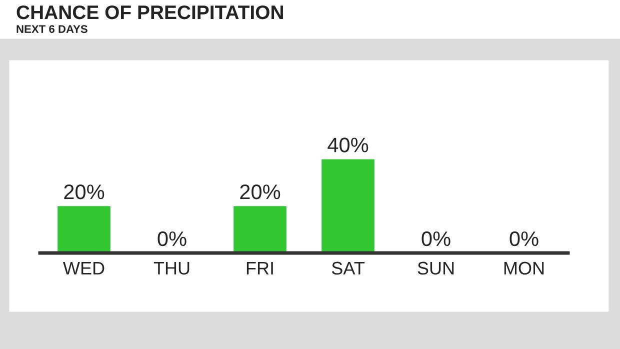 The height and width of the screenshot is (349, 620). I want to click on chart-subtitle: NEXT 6 DAYS, so click(52, 29).